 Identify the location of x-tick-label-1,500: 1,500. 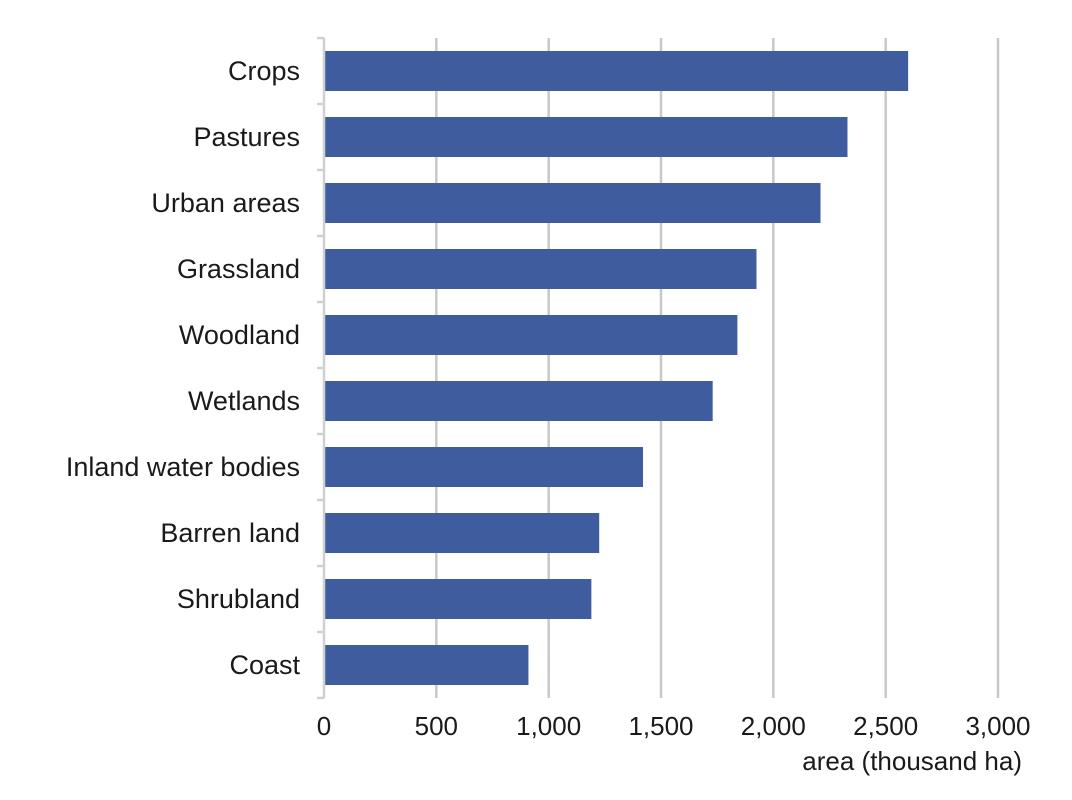
(660, 726).